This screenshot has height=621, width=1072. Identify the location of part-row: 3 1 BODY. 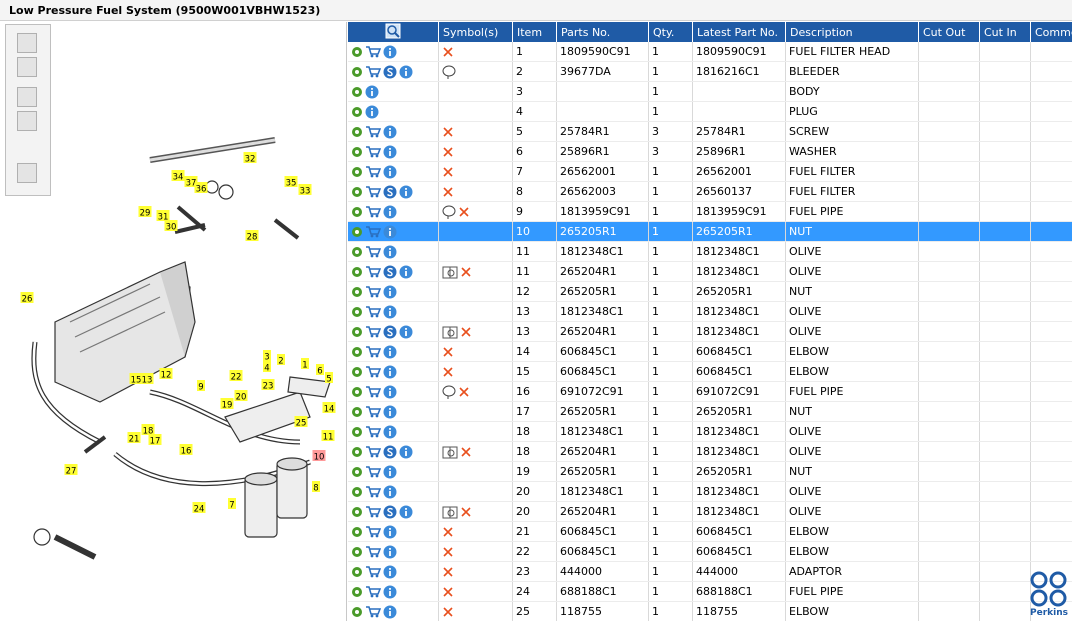
(710, 91).